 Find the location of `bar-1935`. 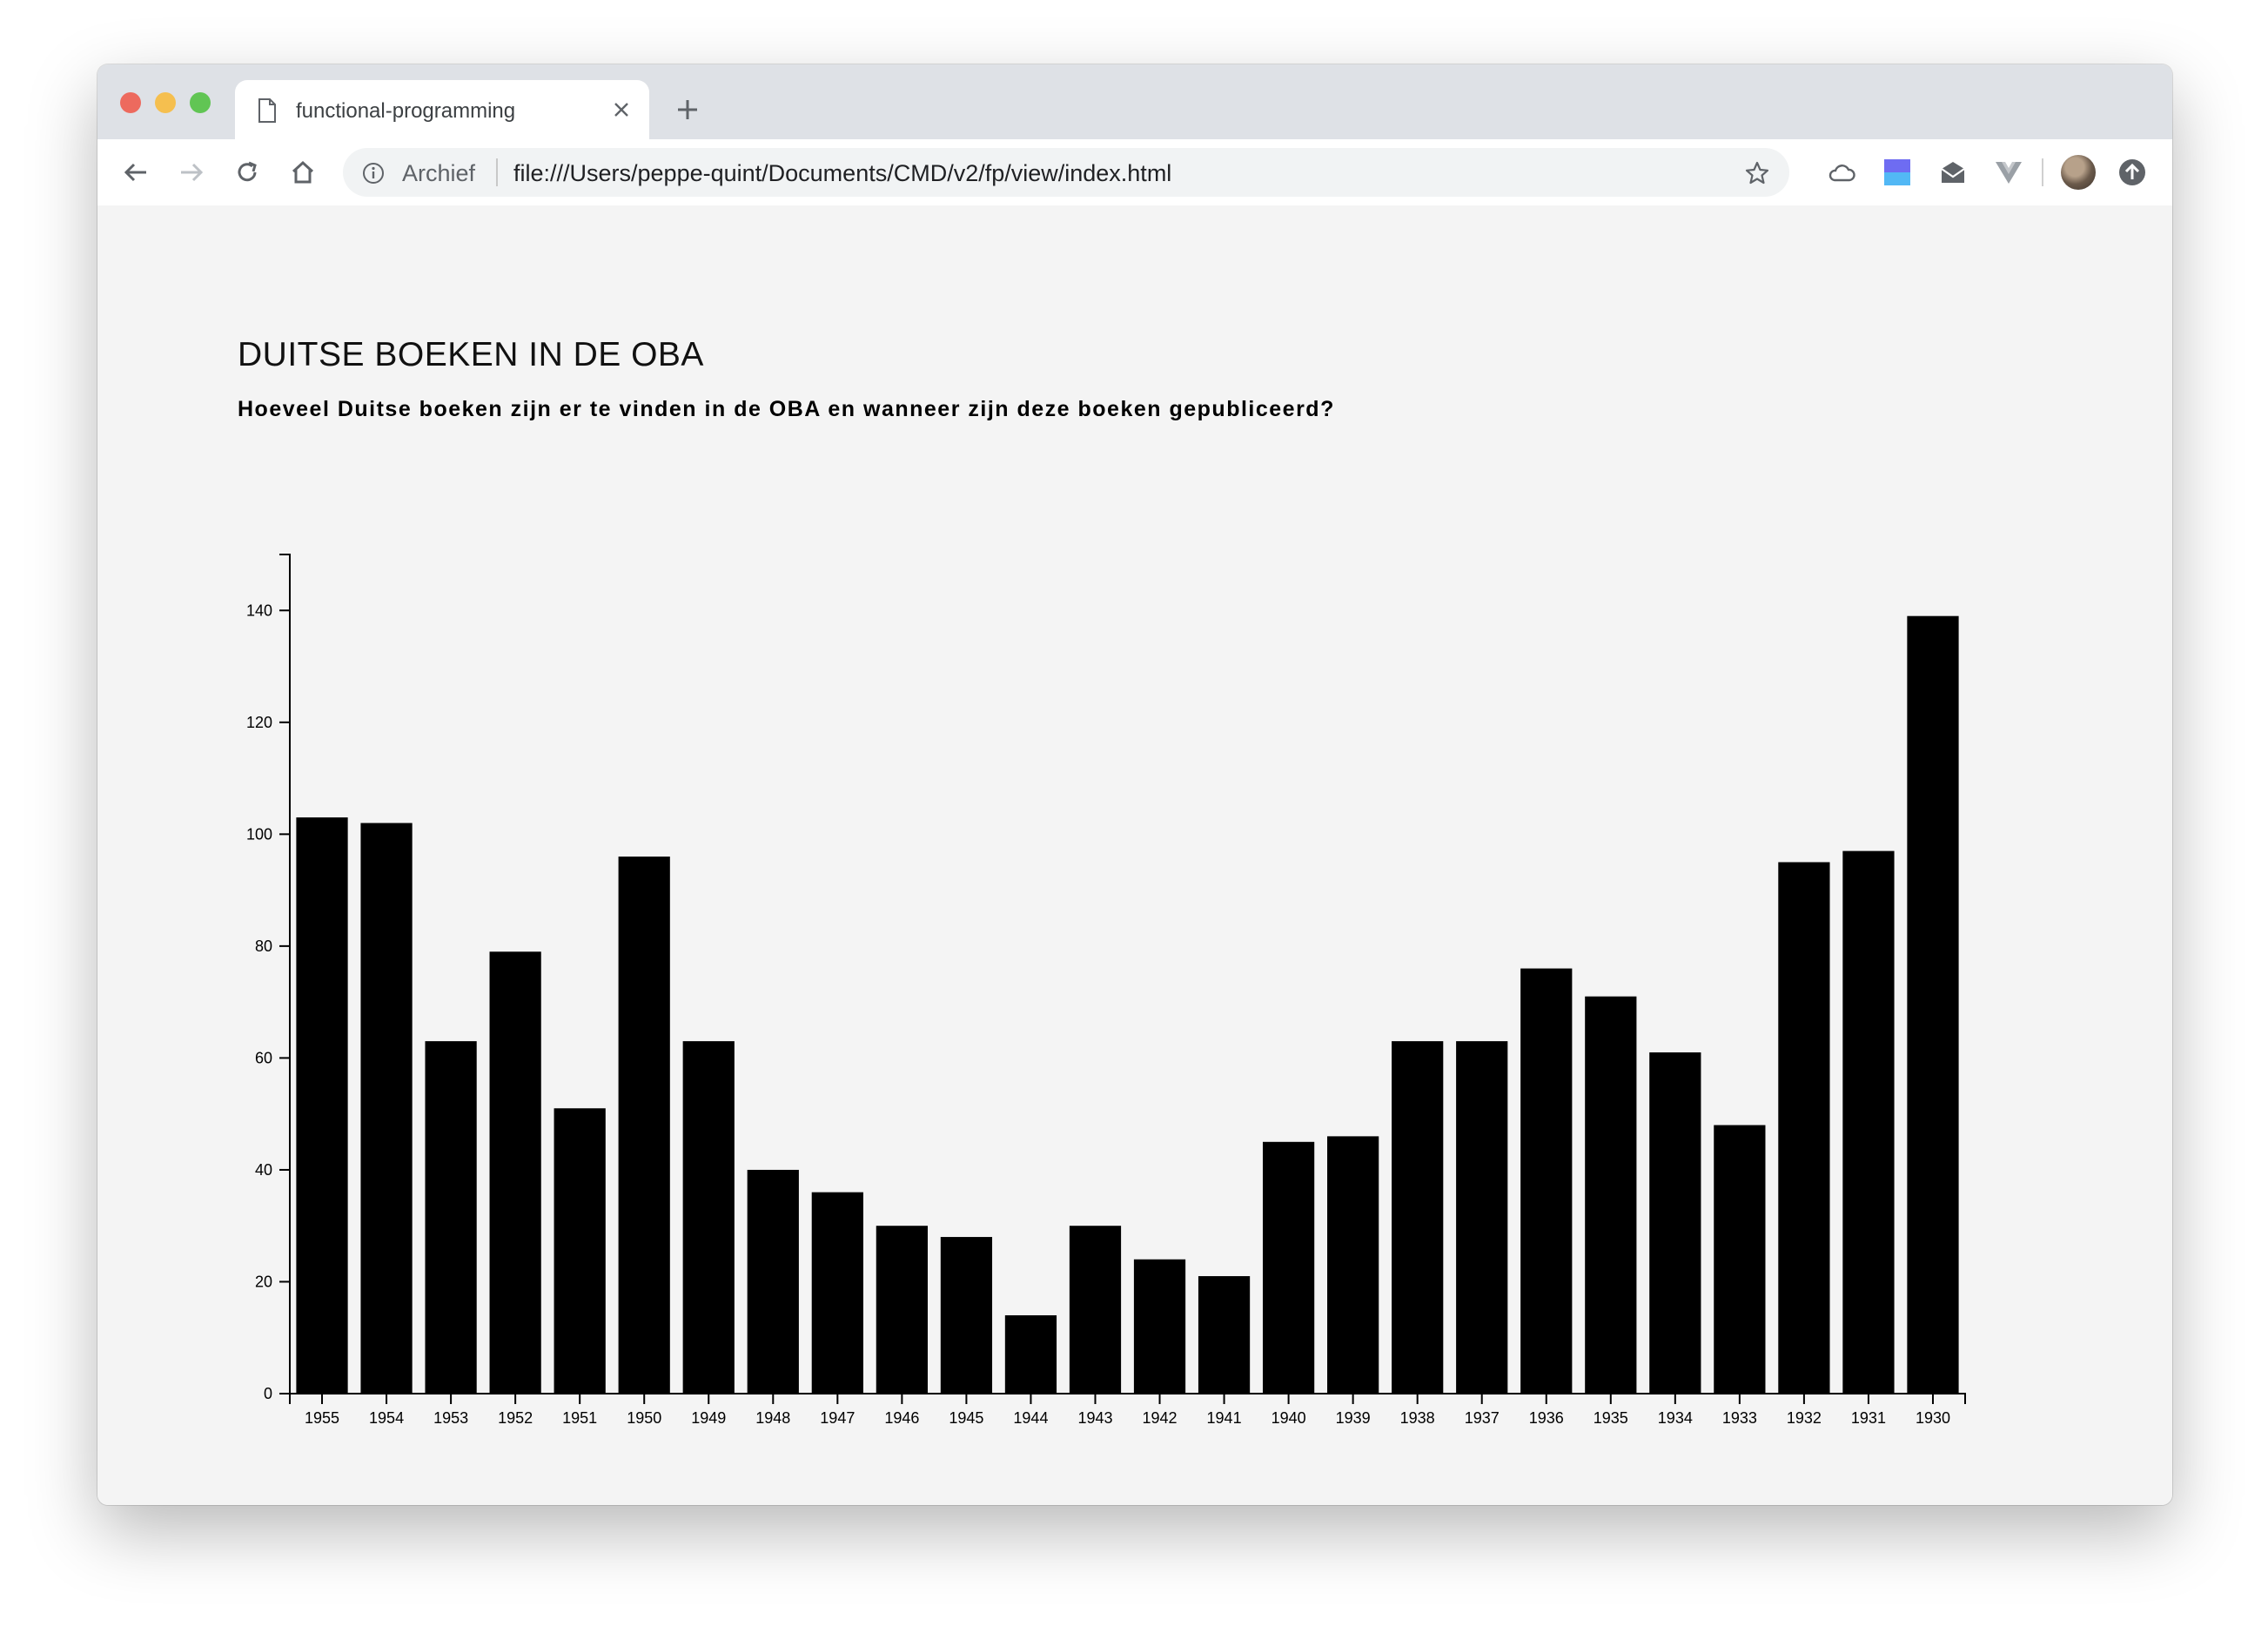

bar-1935 is located at coordinates (1611, 1195).